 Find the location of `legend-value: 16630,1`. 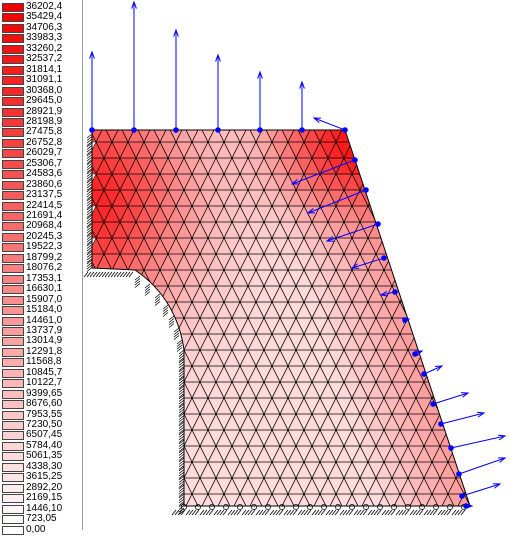

legend-value: 16630,1 is located at coordinates (44, 289).